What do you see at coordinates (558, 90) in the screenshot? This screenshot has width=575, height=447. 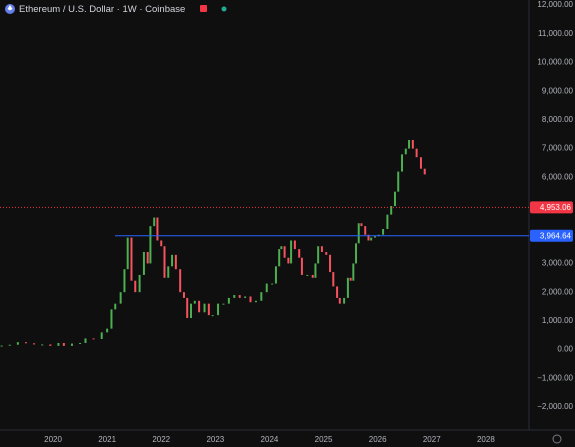 I see `y-tick-label: 9,000.00` at bounding box center [558, 90].